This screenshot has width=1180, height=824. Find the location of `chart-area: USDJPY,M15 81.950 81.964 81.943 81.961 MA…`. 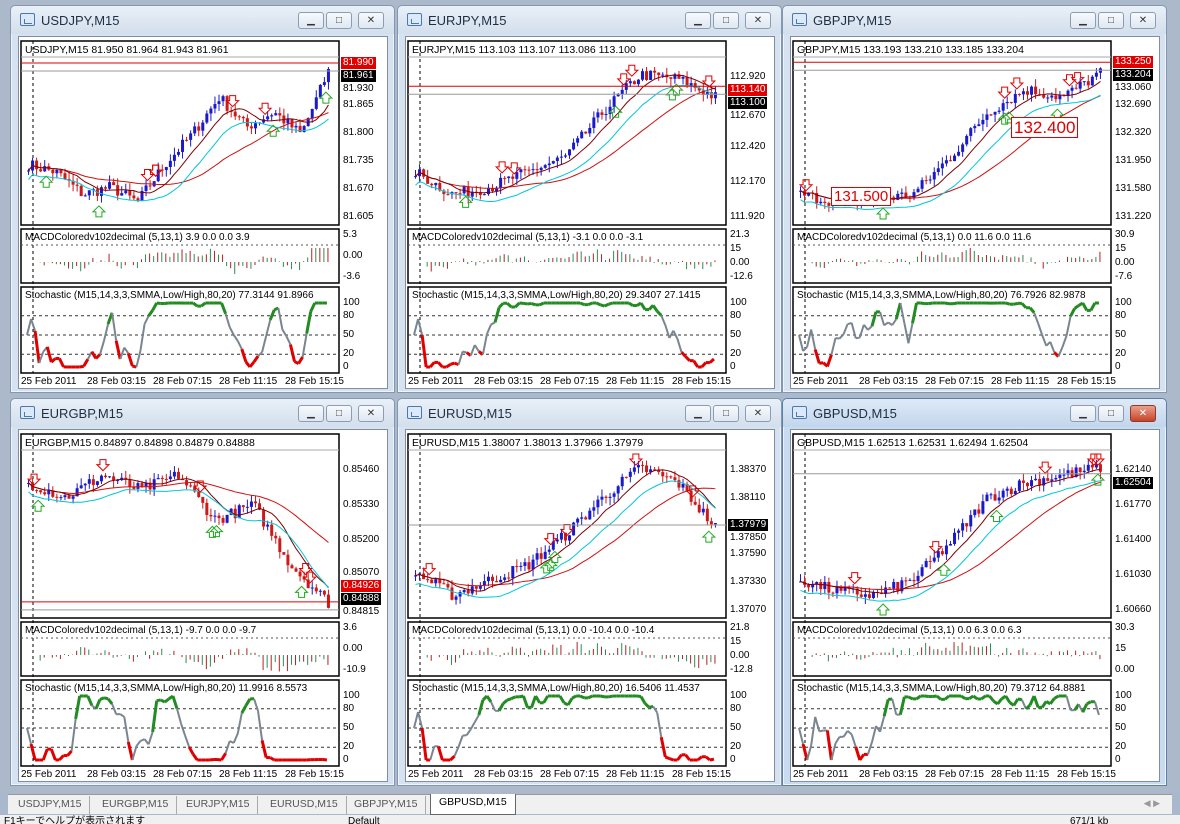

chart-area: USDJPY,M15 81.950 81.964 81.943 81.961 MA… is located at coordinates (203, 212).